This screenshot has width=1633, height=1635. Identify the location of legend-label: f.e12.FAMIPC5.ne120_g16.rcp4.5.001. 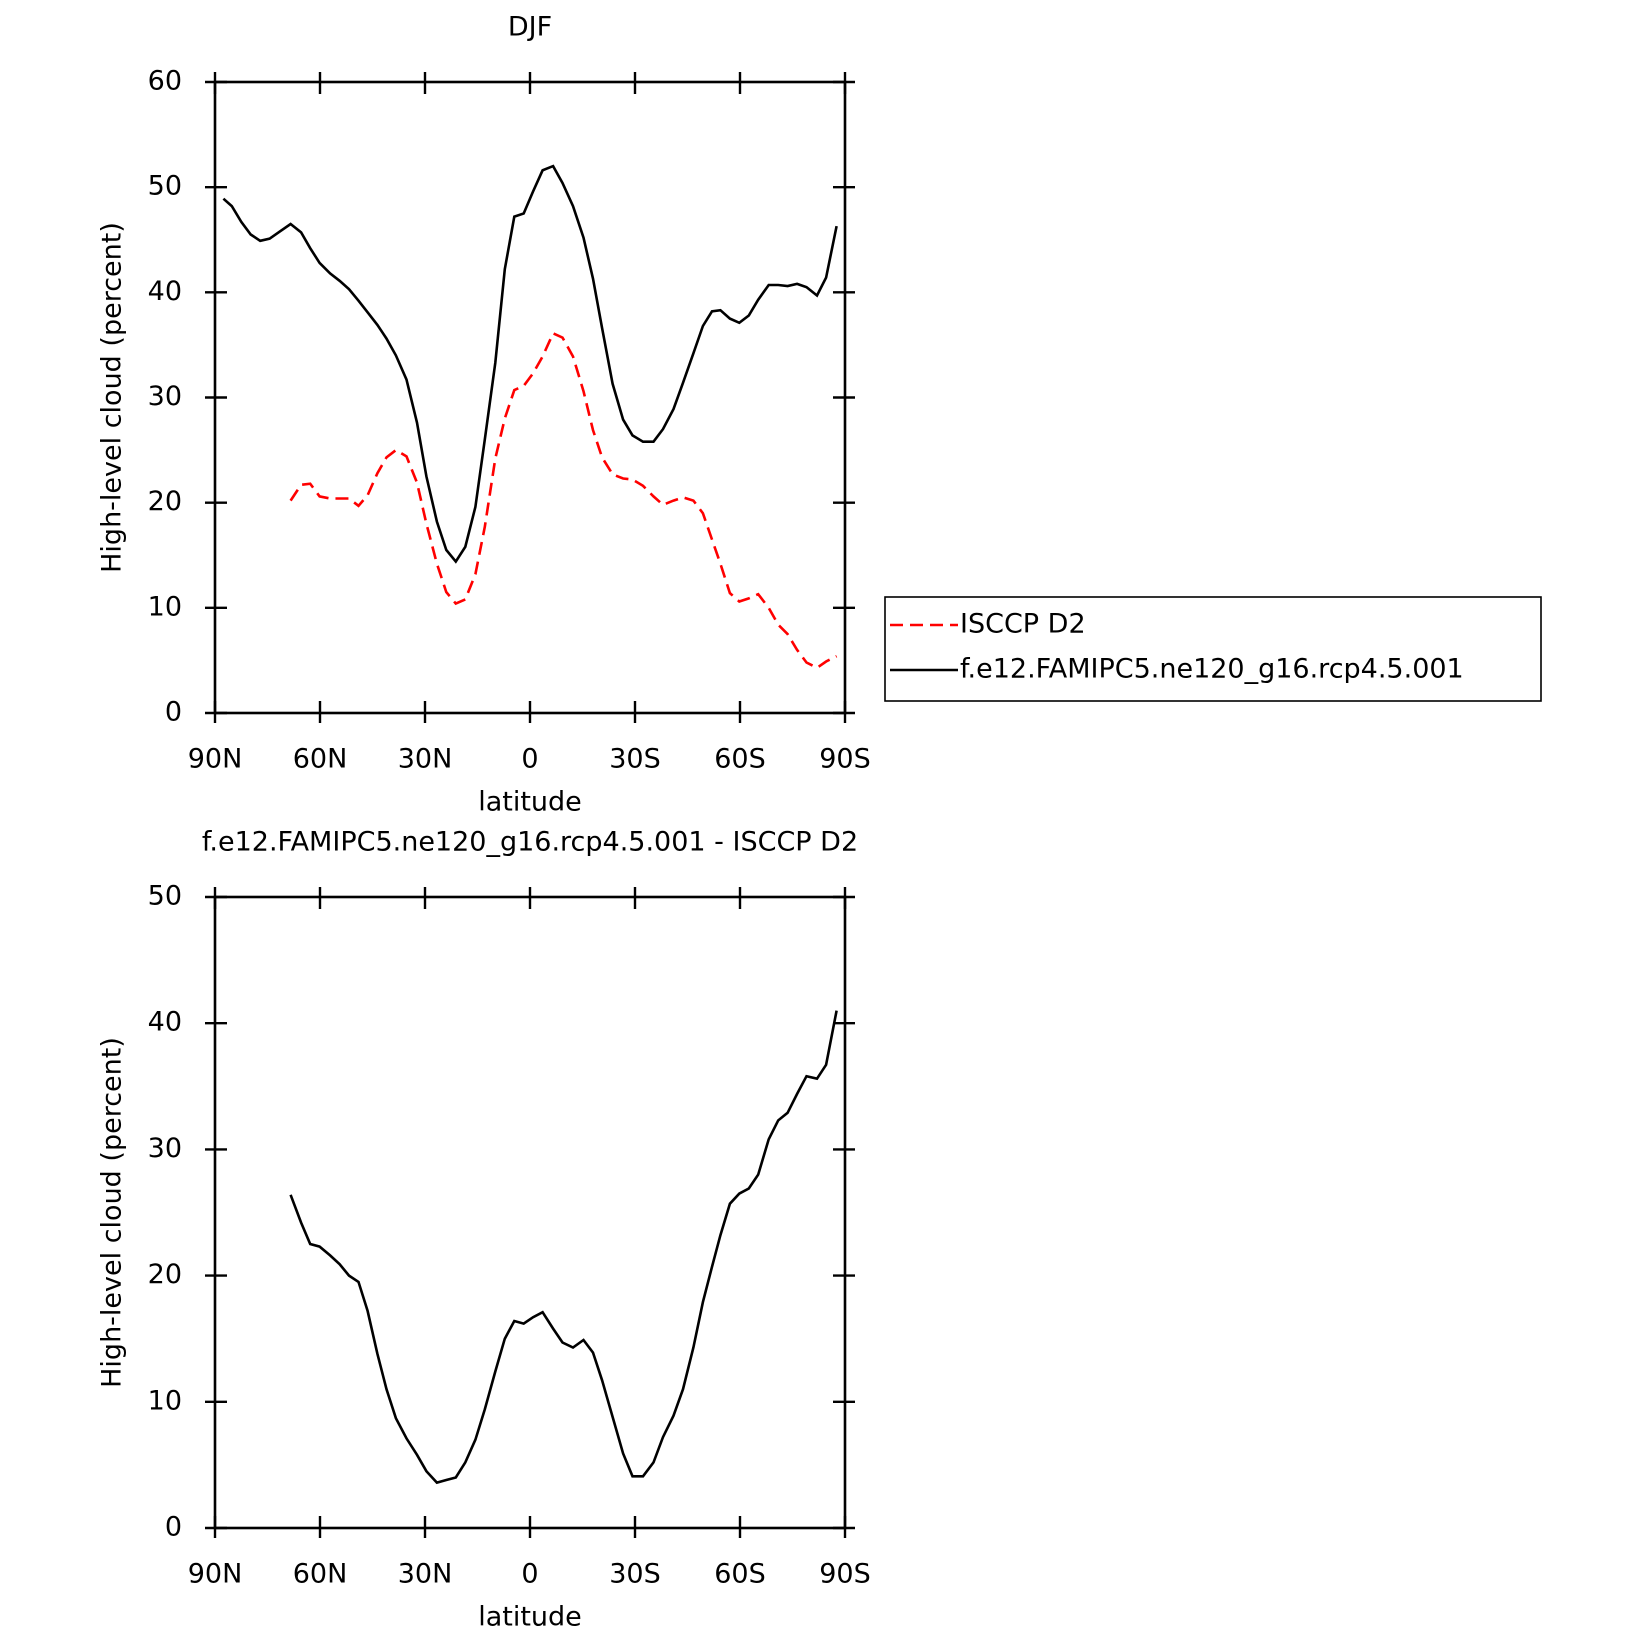
(1212, 669).